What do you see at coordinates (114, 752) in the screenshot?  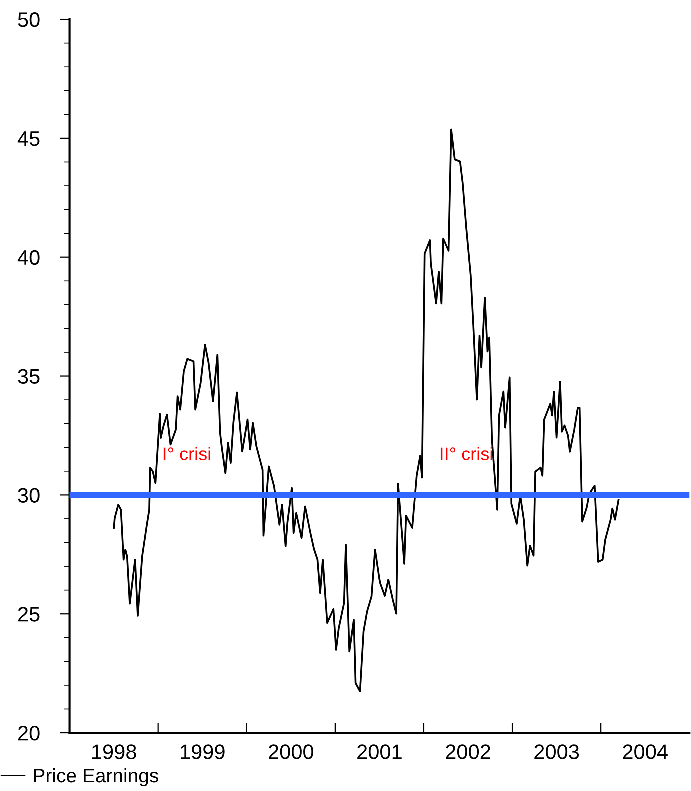 I see `x-tick-label: 1998` at bounding box center [114, 752].